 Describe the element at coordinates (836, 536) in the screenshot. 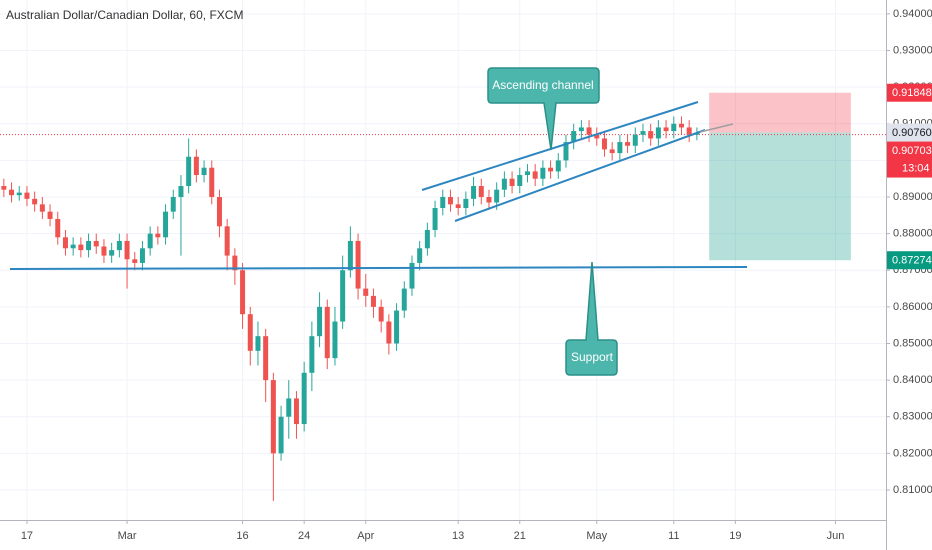

I see `x-tick-label: Jun` at that location.